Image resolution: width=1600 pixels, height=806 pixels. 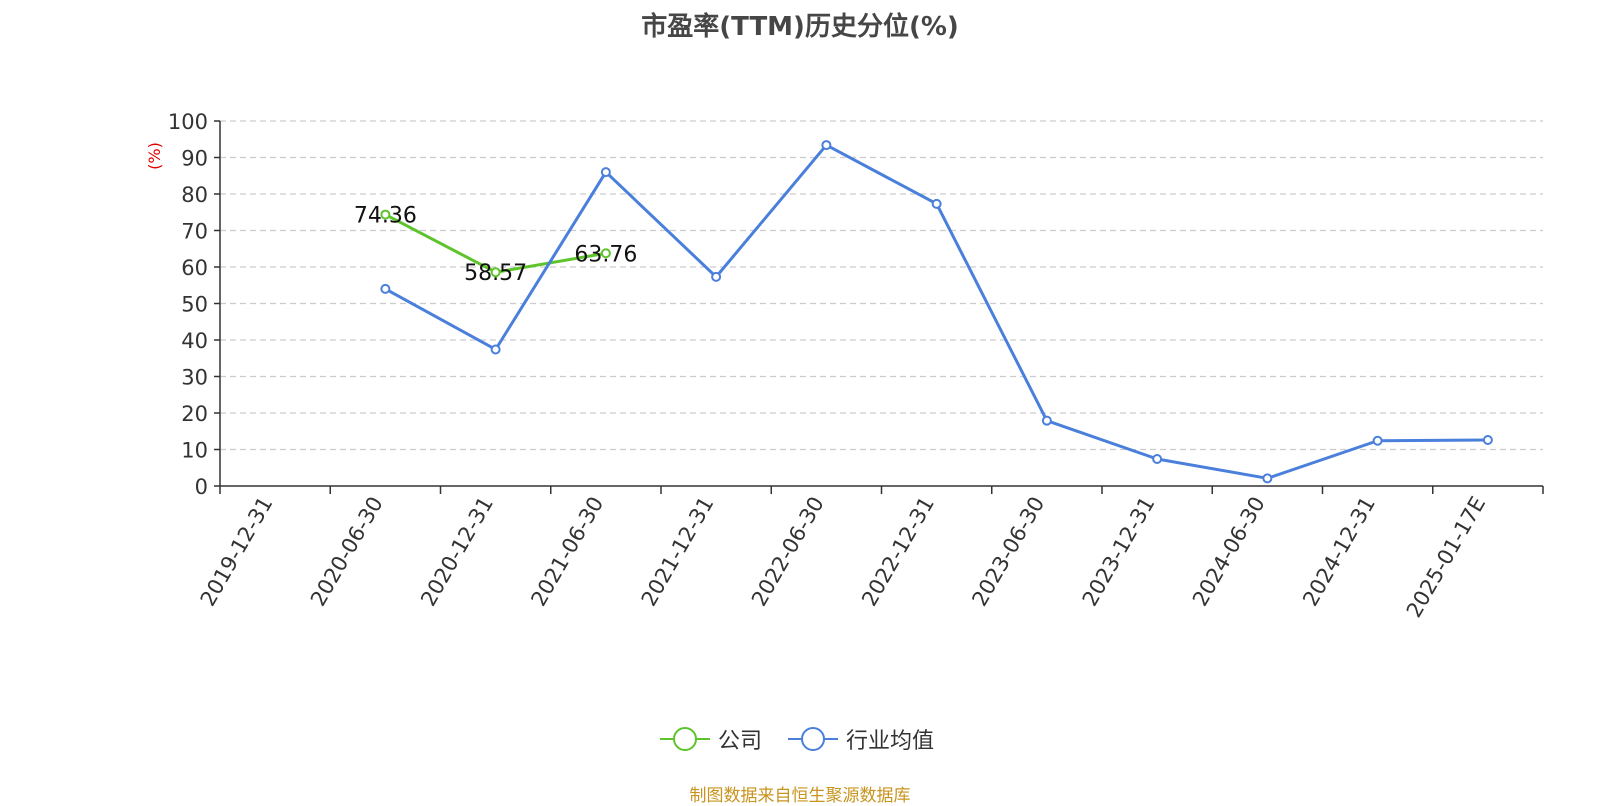 I want to click on y-tick-label: 90, so click(x=194, y=159).